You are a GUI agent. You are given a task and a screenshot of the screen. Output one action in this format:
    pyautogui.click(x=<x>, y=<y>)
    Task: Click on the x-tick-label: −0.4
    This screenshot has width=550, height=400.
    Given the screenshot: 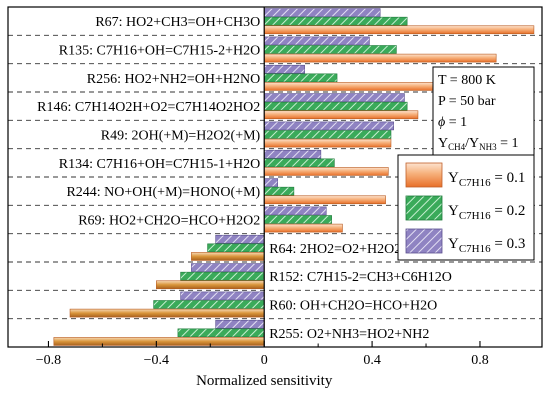 What is the action you would take?
    pyautogui.click(x=156, y=360)
    